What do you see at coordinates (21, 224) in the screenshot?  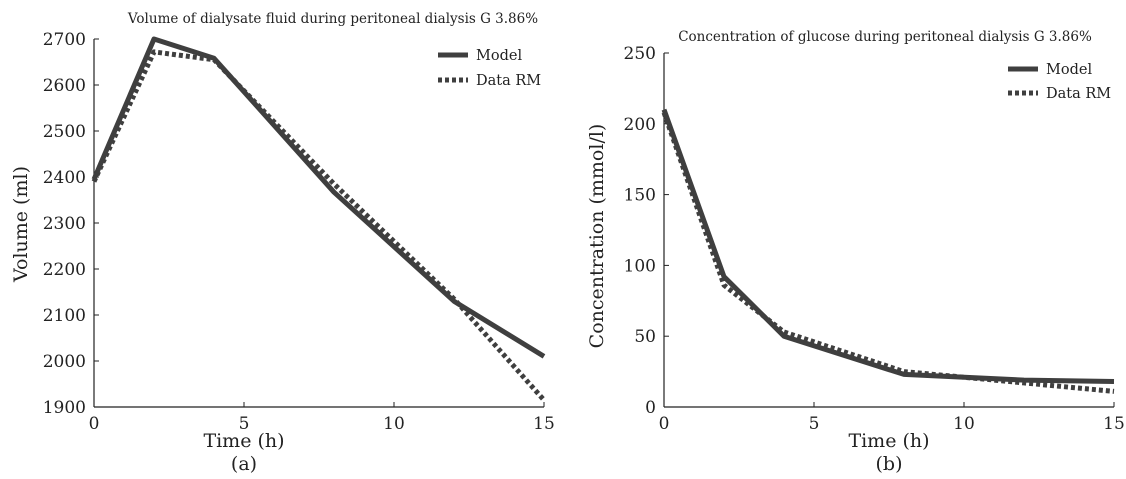 I see `chart-a-ylabel: Volume (ml)` at bounding box center [21, 224].